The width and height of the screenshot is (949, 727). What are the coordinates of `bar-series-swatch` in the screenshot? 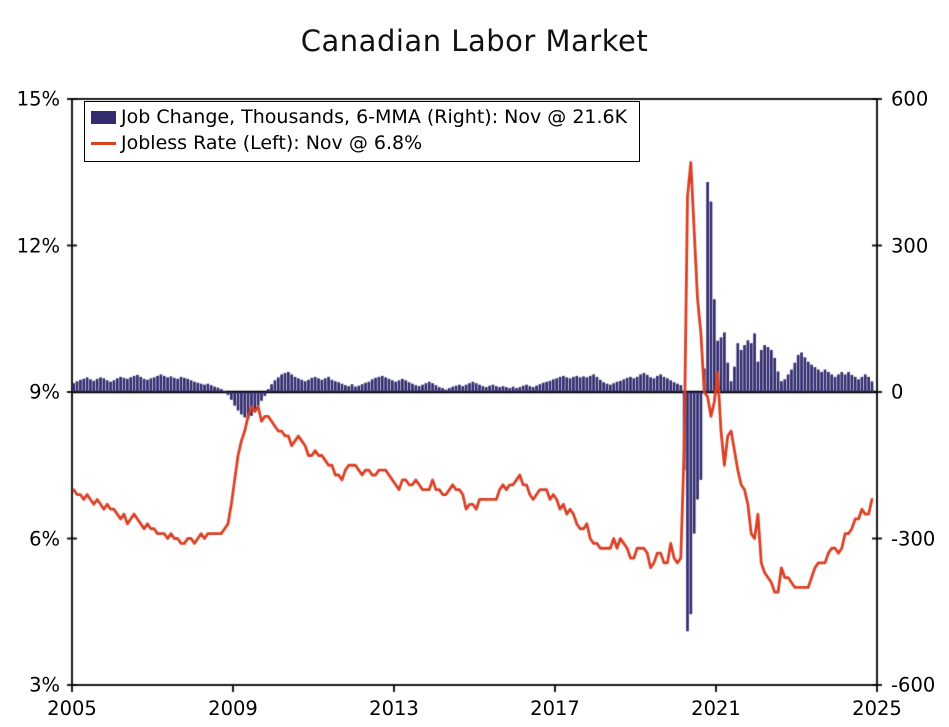 It's located at (103, 117).